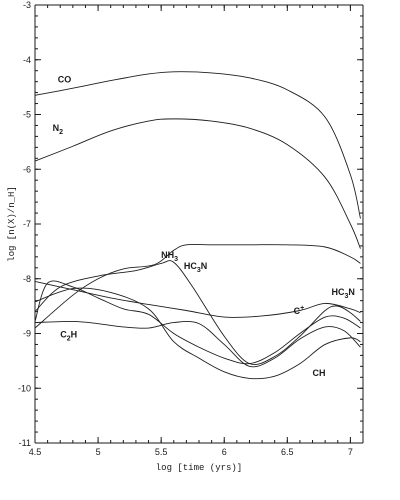  I want to click on x-tick-label: 4.5, so click(35, 452).